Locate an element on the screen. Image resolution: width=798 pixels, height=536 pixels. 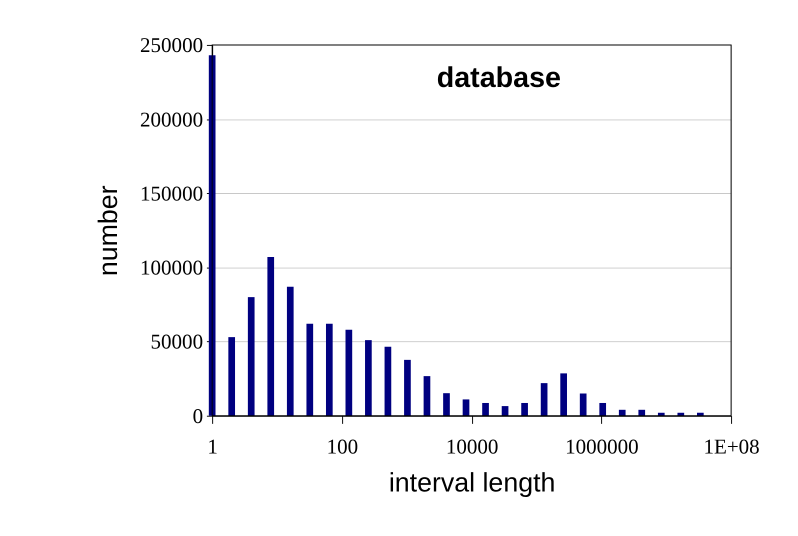
y-axis-title: number is located at coordinates (108, 230).